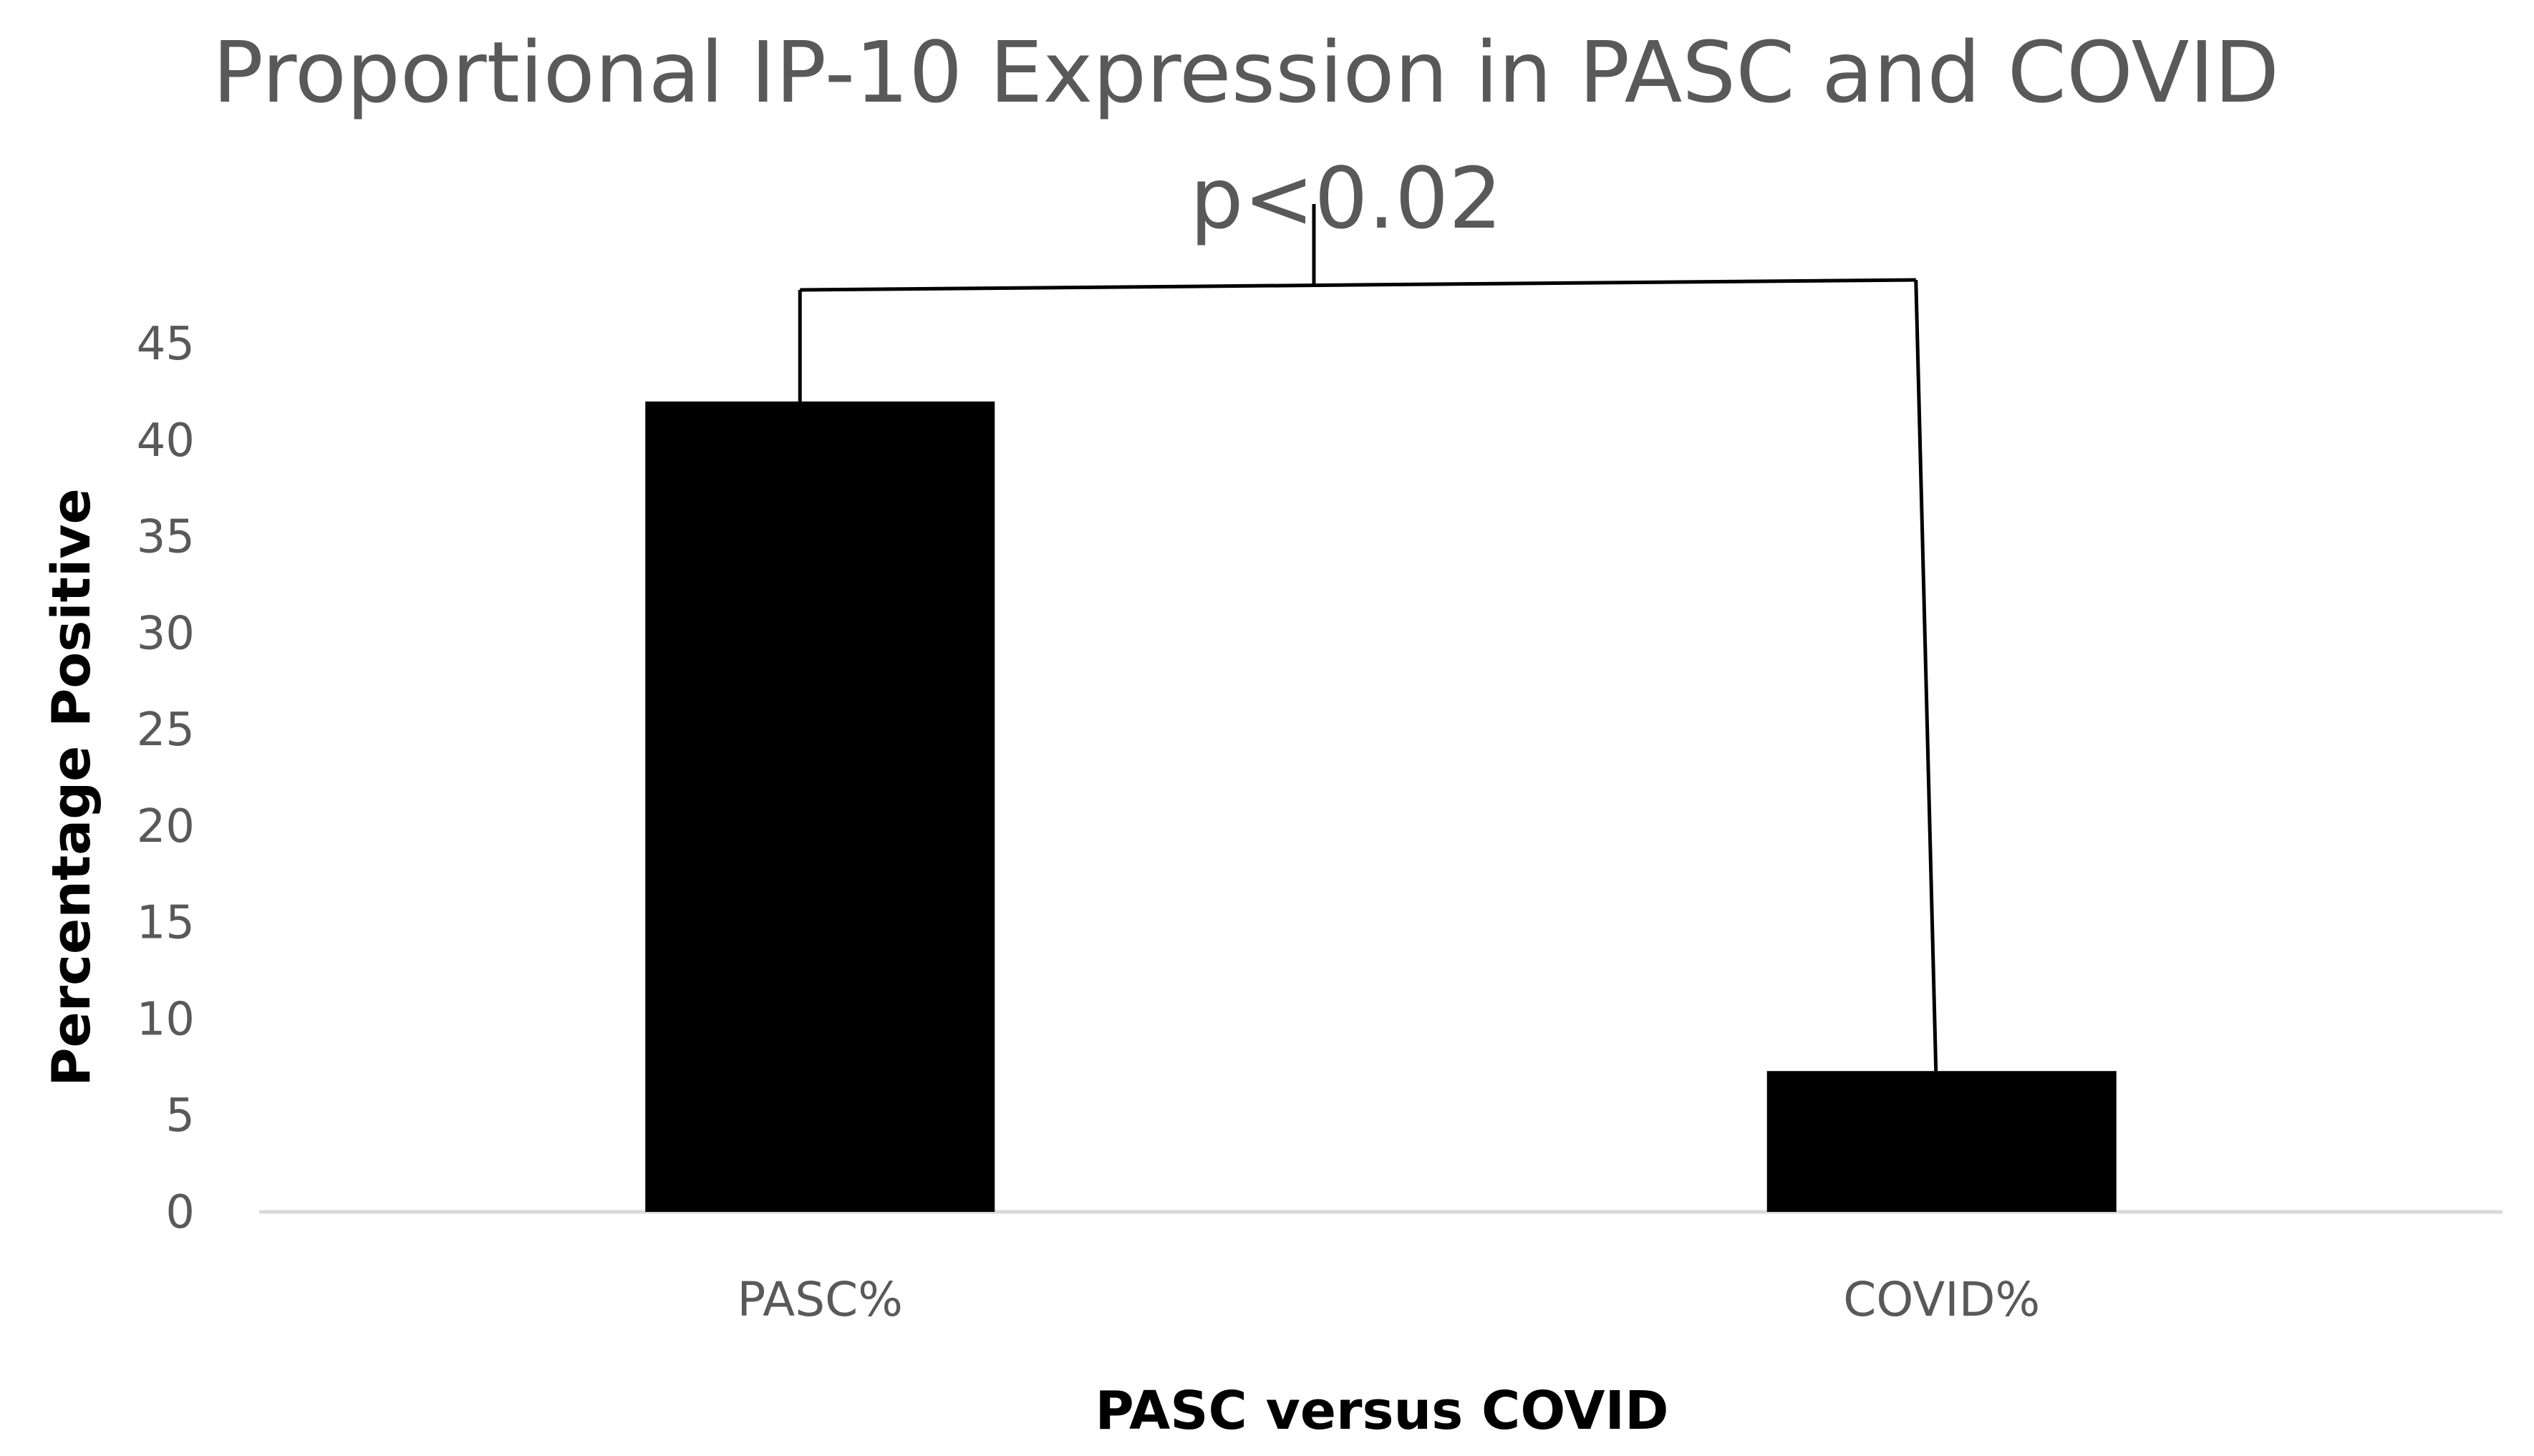 Image resolution: width=2534 pixels, height=1456 pixels. Describe the element at coordinates (166, 344) in the screenshot. I see `y-tick-label: 45` at that location.